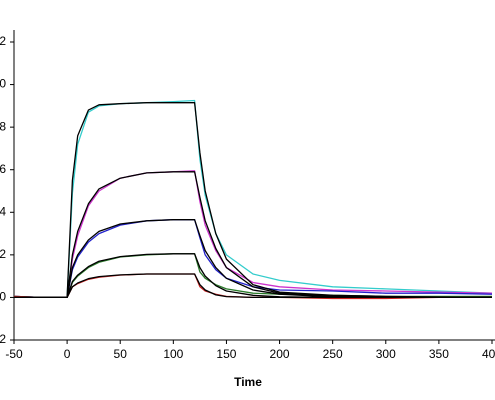 Image resolution: width=495 pixels, height=400 pixels. Describe the element at coordinates (3, 297) in the screenshot. I see `y-tick-label: 0` at that location.